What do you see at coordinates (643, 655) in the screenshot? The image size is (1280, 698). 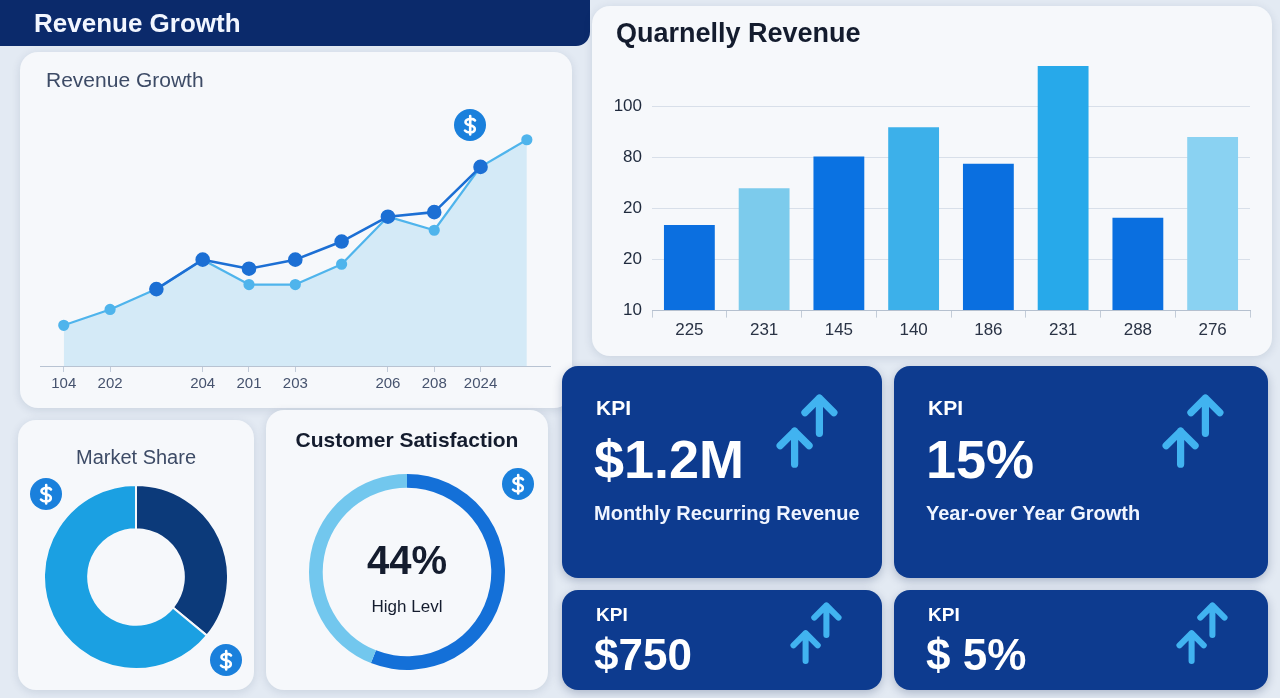 I see `text: $750` at bounding box center [643, 655].